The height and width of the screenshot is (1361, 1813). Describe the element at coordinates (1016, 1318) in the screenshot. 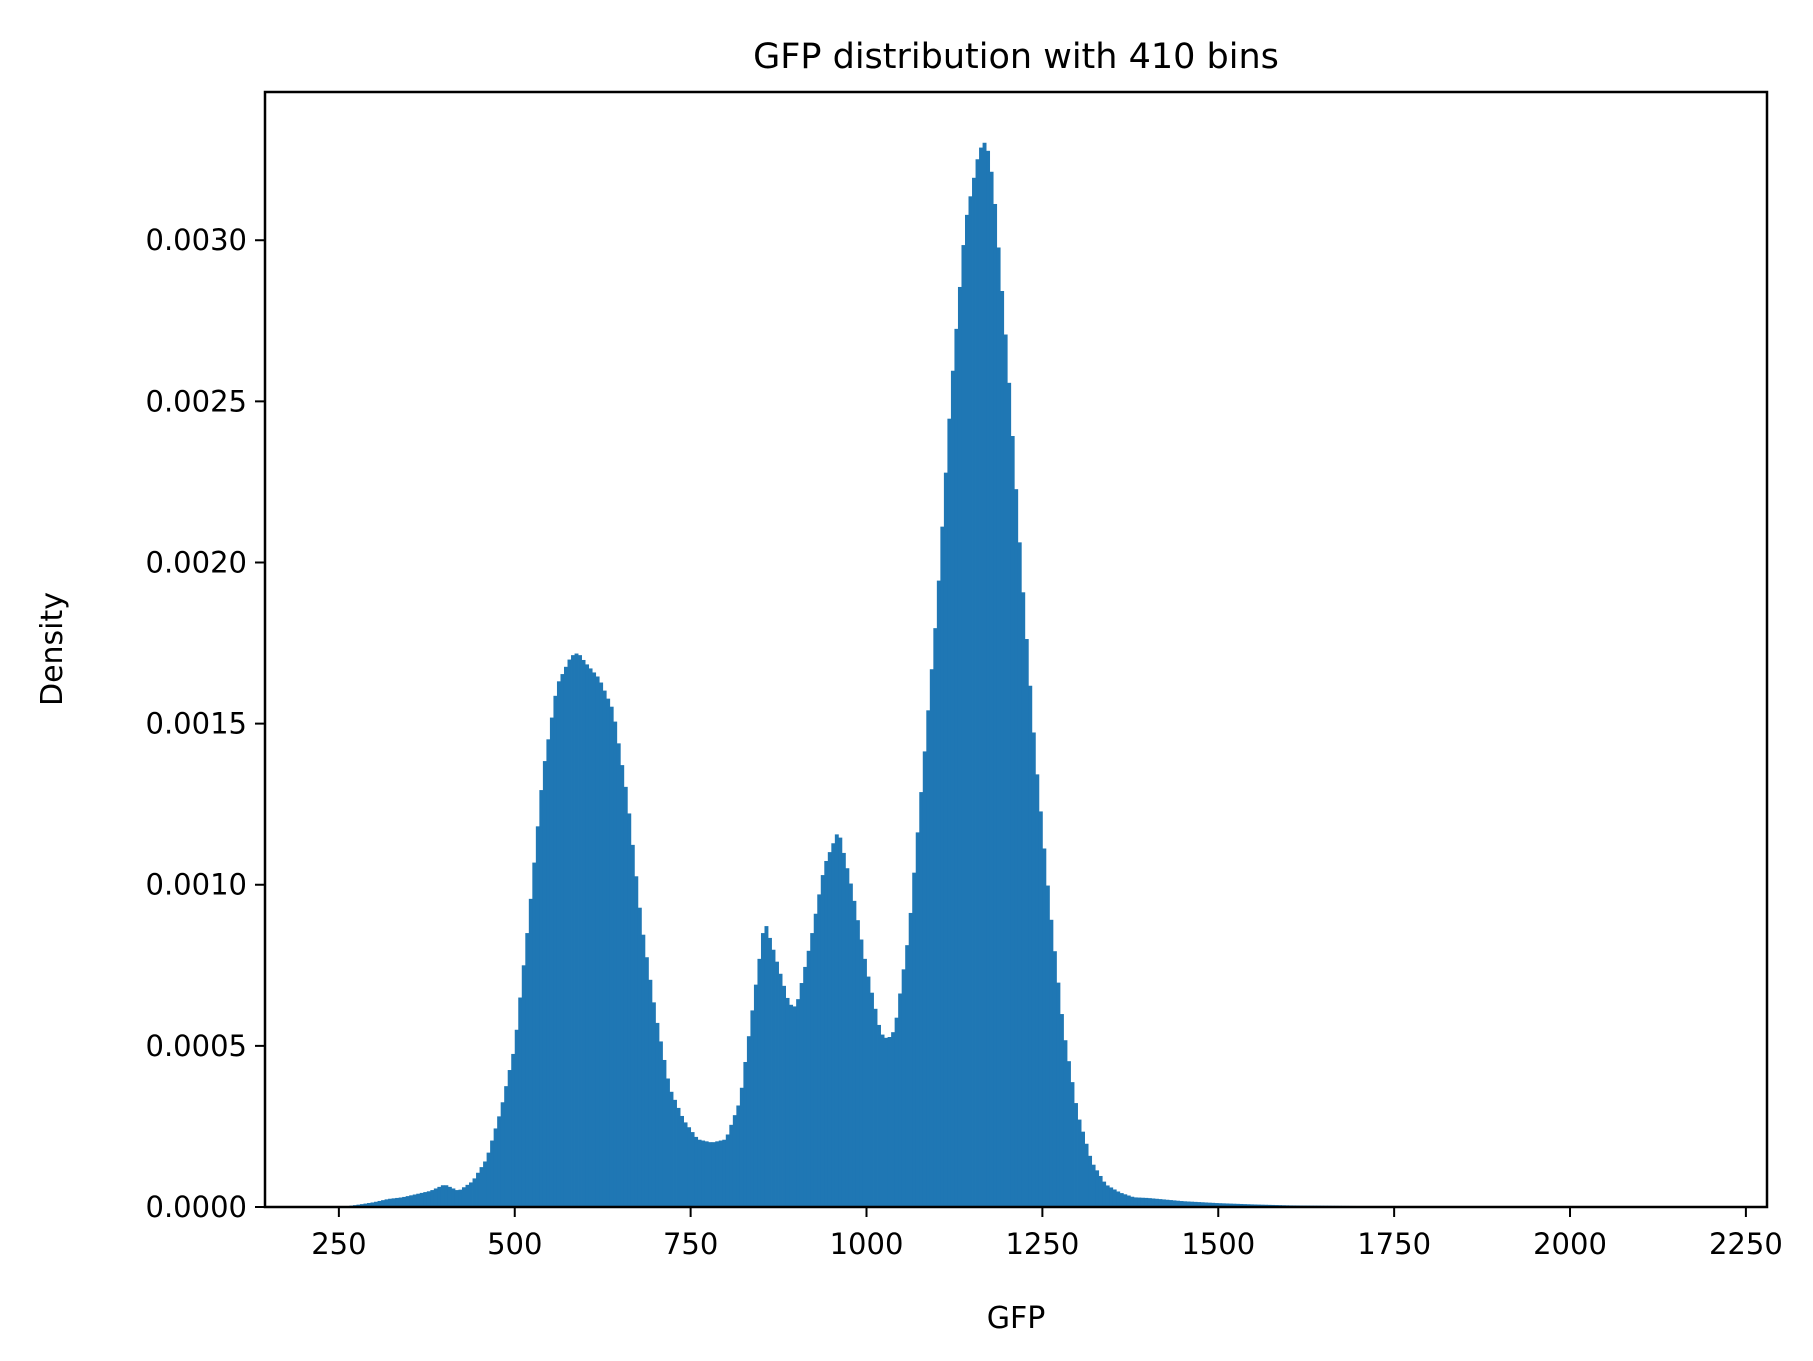

I see `x-axis-label: GFP` at that location.